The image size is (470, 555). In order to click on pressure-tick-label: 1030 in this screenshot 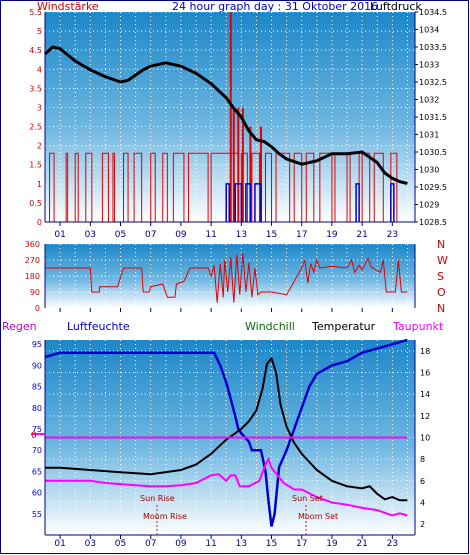, I will do `click(429, 170)`.